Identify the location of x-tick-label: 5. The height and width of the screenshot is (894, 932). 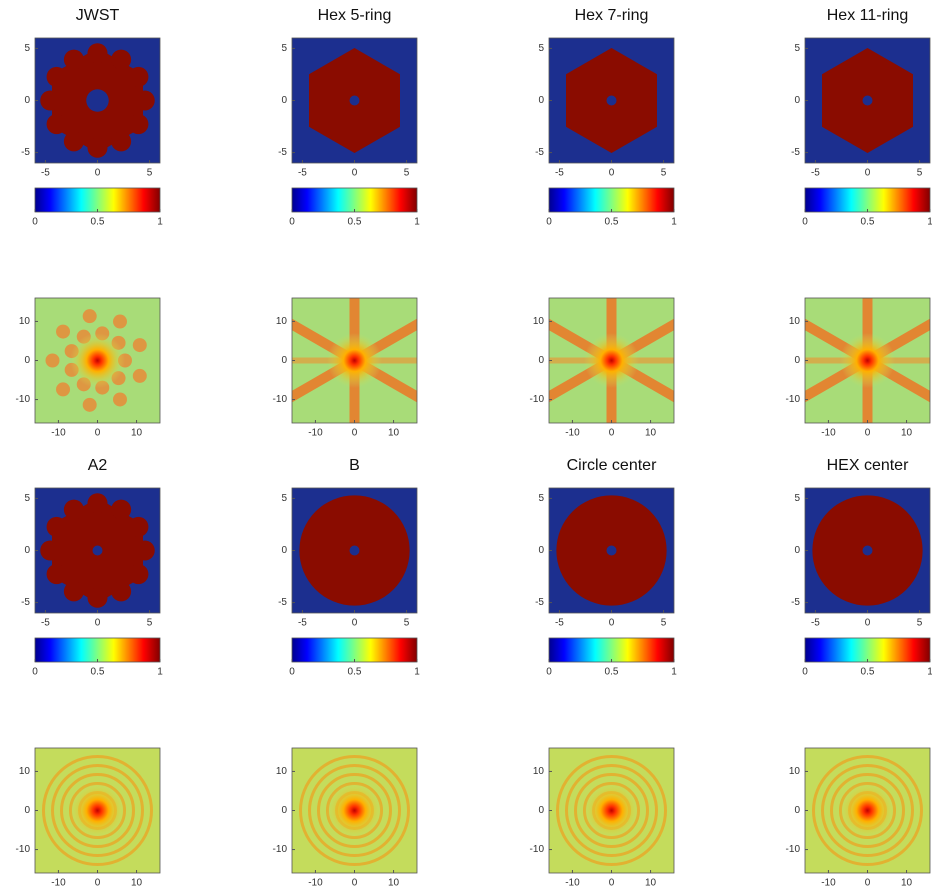
(407, 173).